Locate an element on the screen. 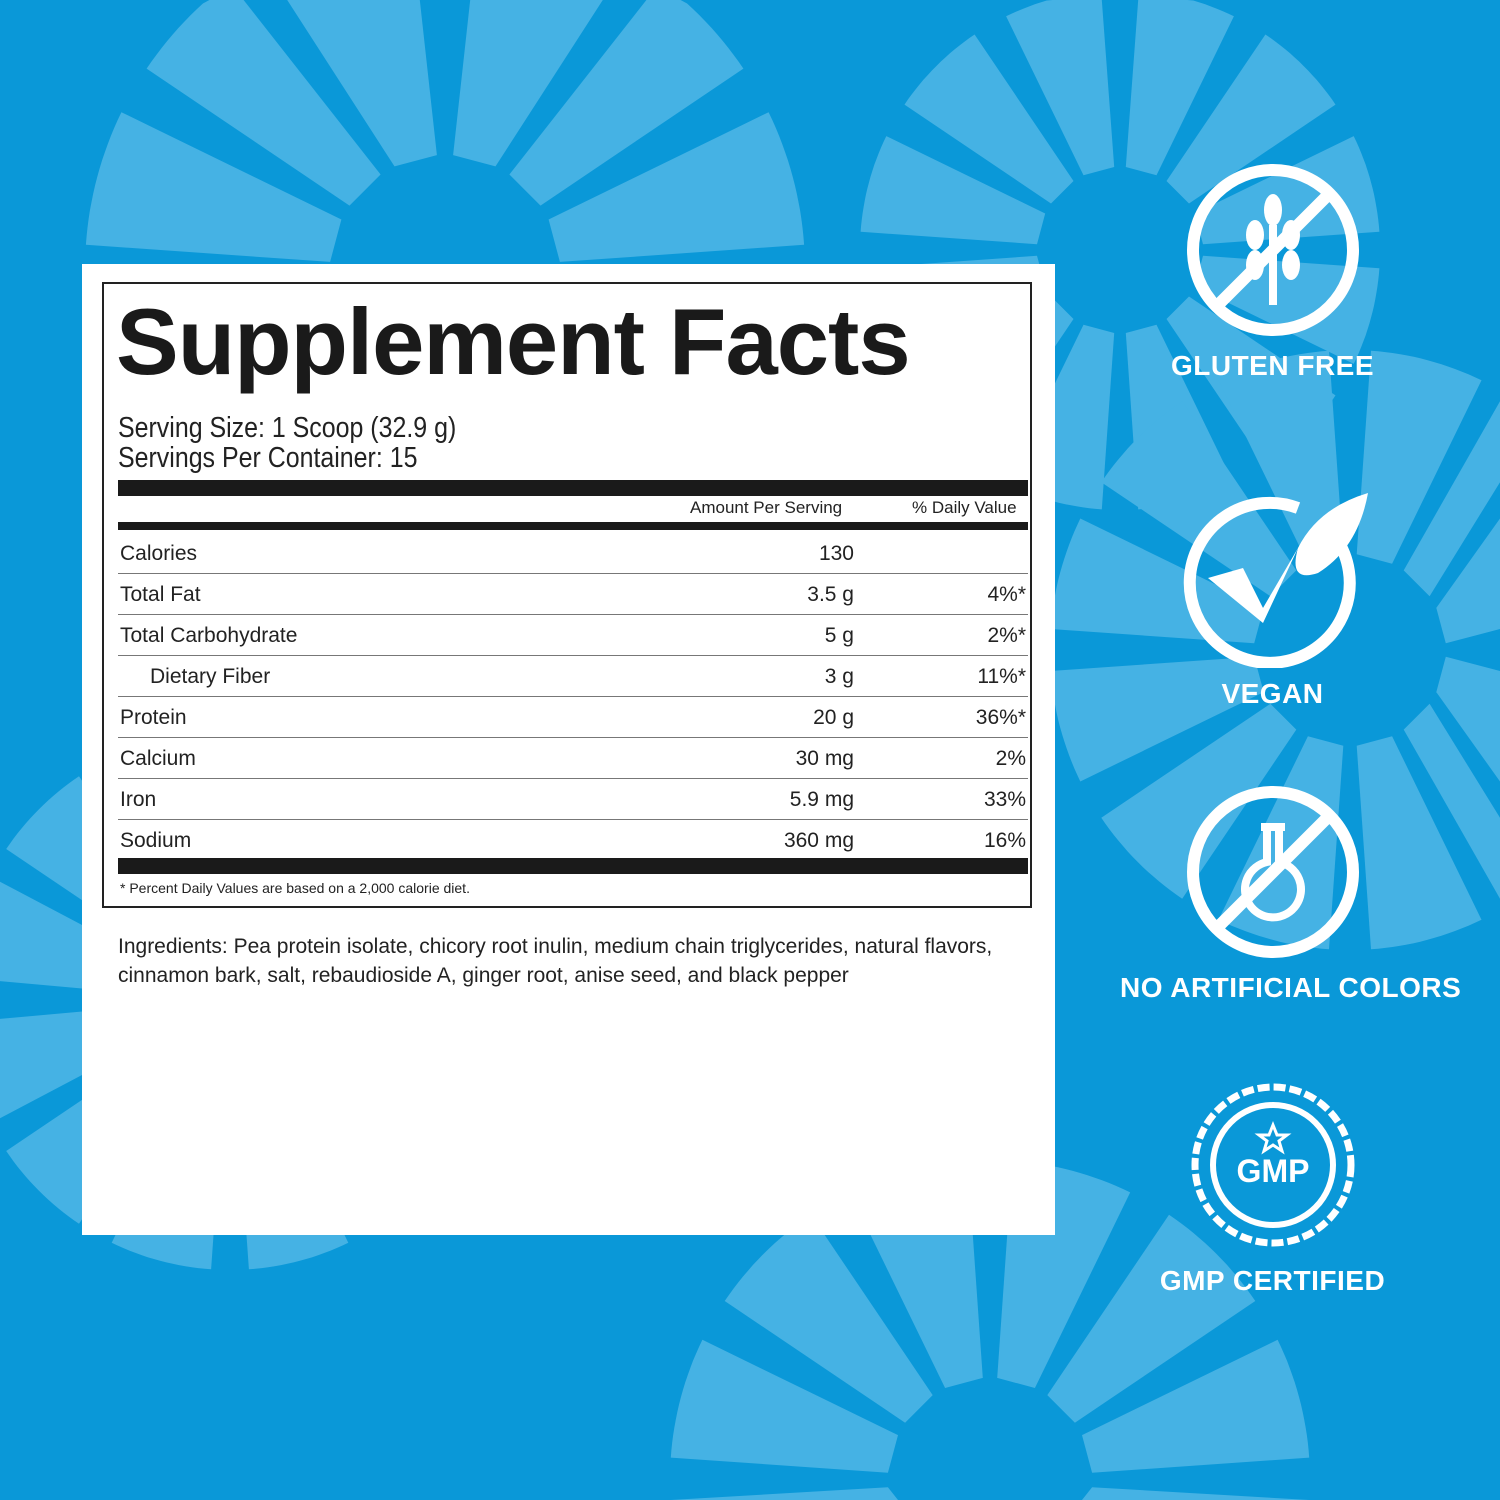 Image resolution: width=1500 pixels, height=1500 pixels. nutrient-daily-value: 11%* is located at coordinates (1001, 676).